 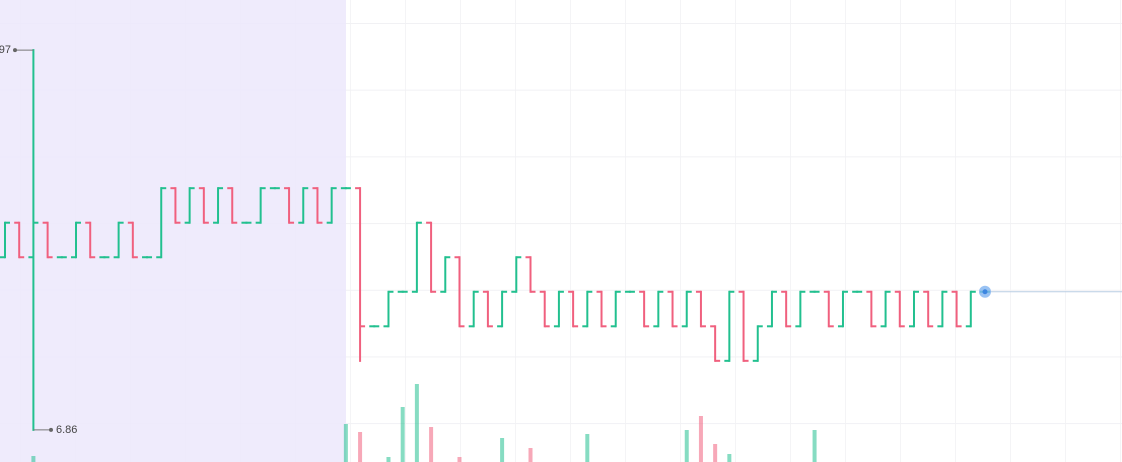 I want to click on min-marker-dot, so click(x=51, y=429).